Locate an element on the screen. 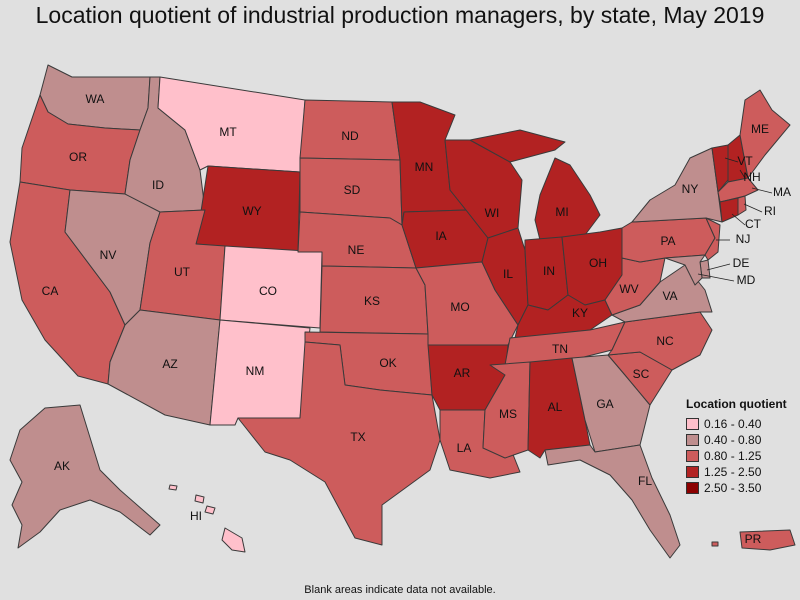 This screenshot has height=600, width=800. state-label-WA: WA is located at coordinates (95, 99).